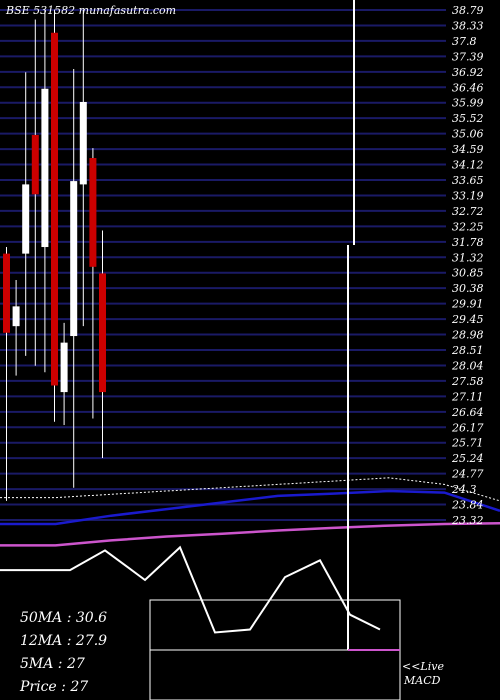 The height and width of the screenshot is (700, 500). What do you see at coordinates (468, 195) in the screenshot?
I see `y-tick-label: 33.19` at bounding box center [468, 195].